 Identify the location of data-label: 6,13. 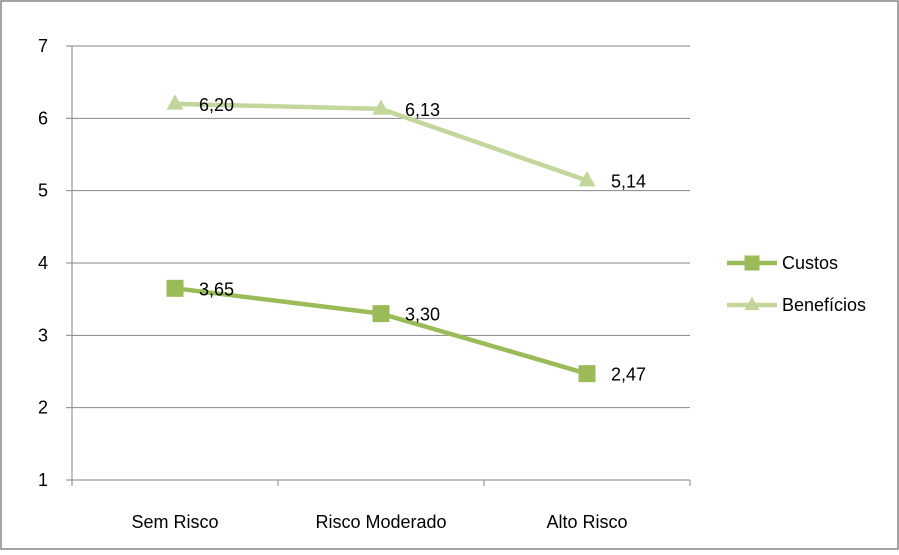
(422, 110).